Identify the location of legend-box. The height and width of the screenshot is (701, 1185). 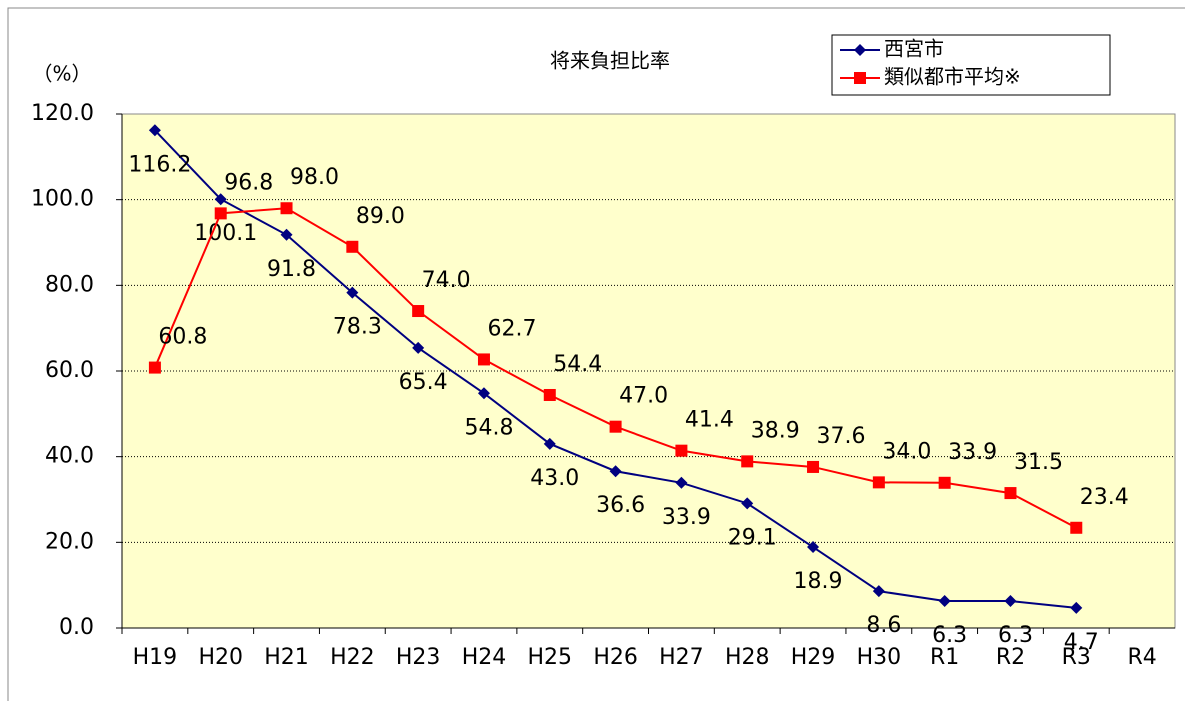
(971, 65).